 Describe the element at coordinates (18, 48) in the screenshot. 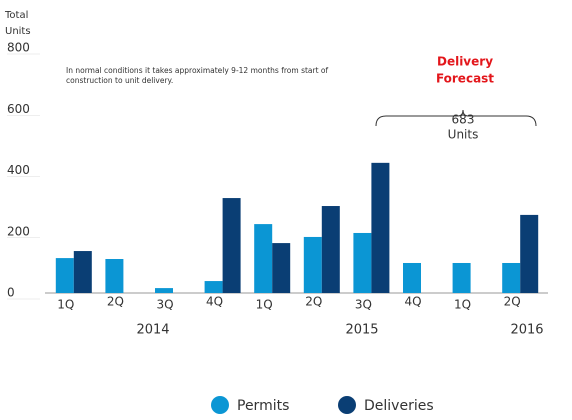

I see `y-tick-label: 800` at that location.